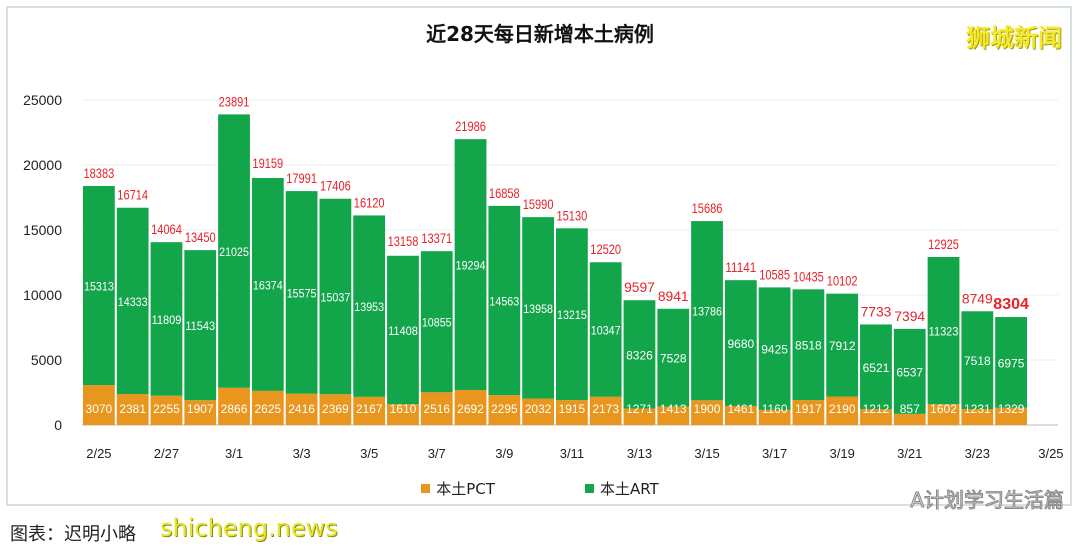 The image size is (1080, 552). Describe the element at coordinates (876, 311) in the screenshot. I see `data-label-total: 7733` at that location.